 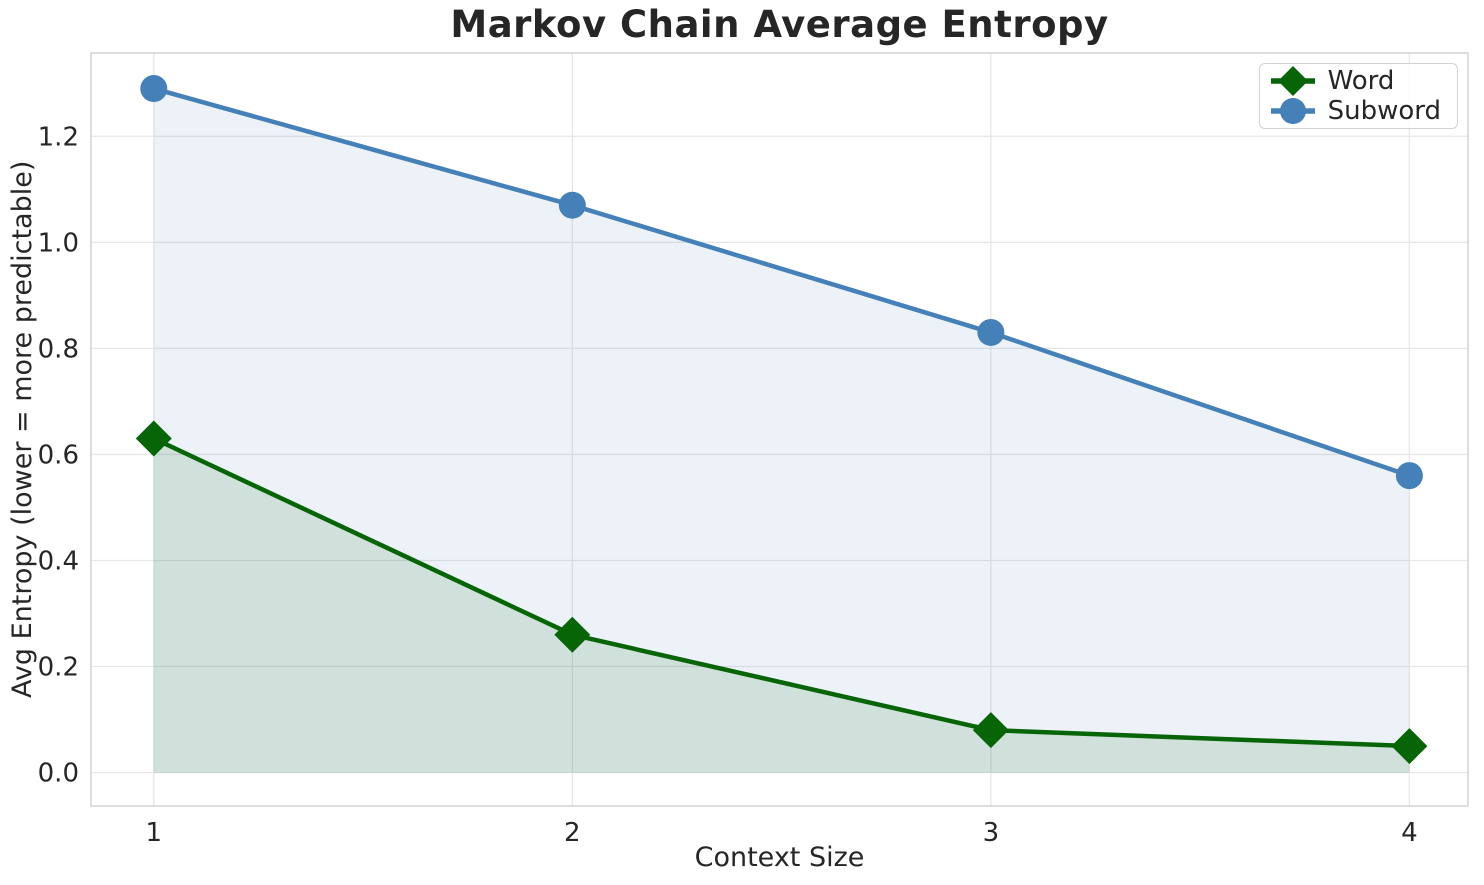 I want to click on x-tick-label: 1, so click(x=154, y=833).